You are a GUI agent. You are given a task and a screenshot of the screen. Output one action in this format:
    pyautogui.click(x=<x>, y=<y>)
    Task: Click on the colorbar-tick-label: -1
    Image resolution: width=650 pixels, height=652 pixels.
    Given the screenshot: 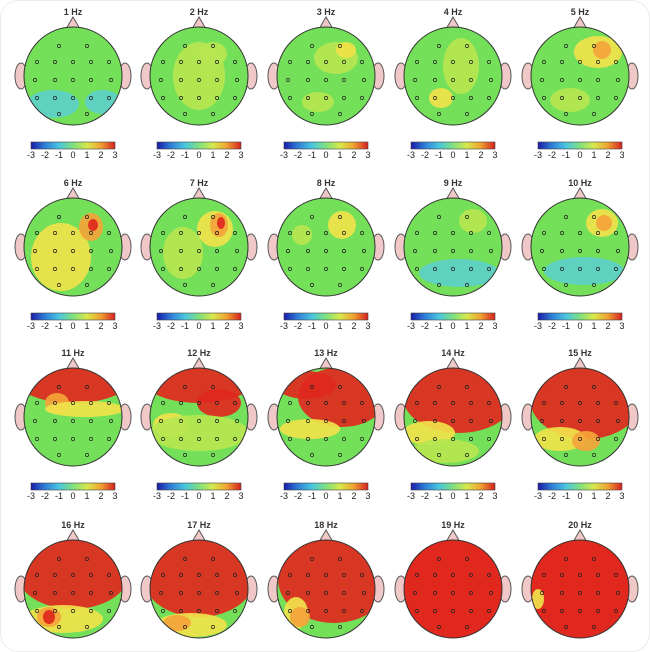 What is the action you would take?
    pyautogui.click(x=311, y=326)
    